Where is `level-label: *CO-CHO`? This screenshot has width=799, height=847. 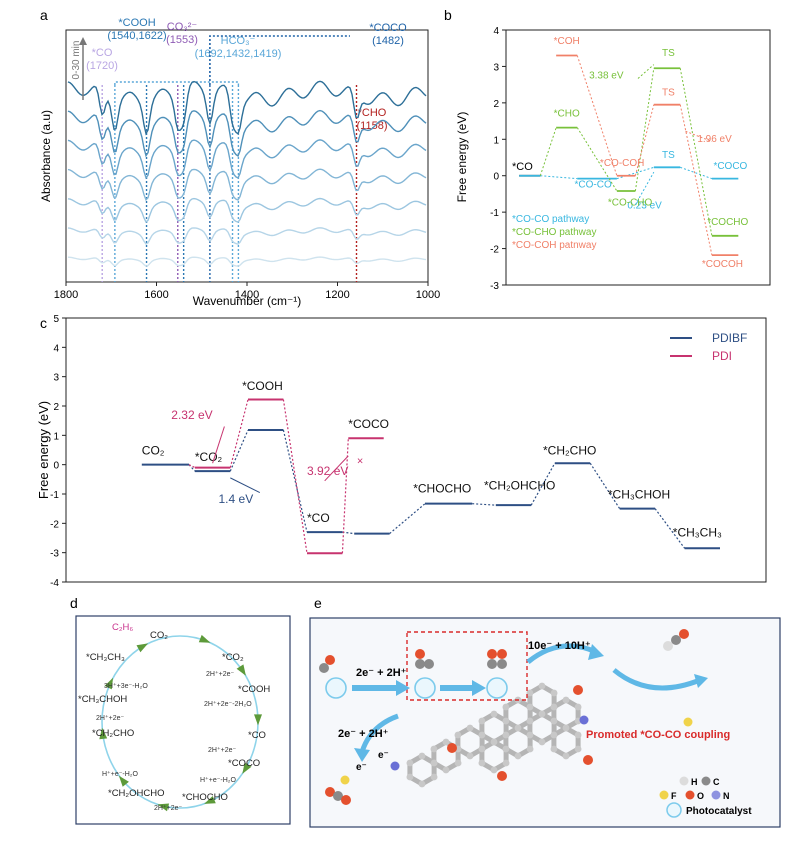 level-label: *CO-CHO is located at coordinates (630, 203).